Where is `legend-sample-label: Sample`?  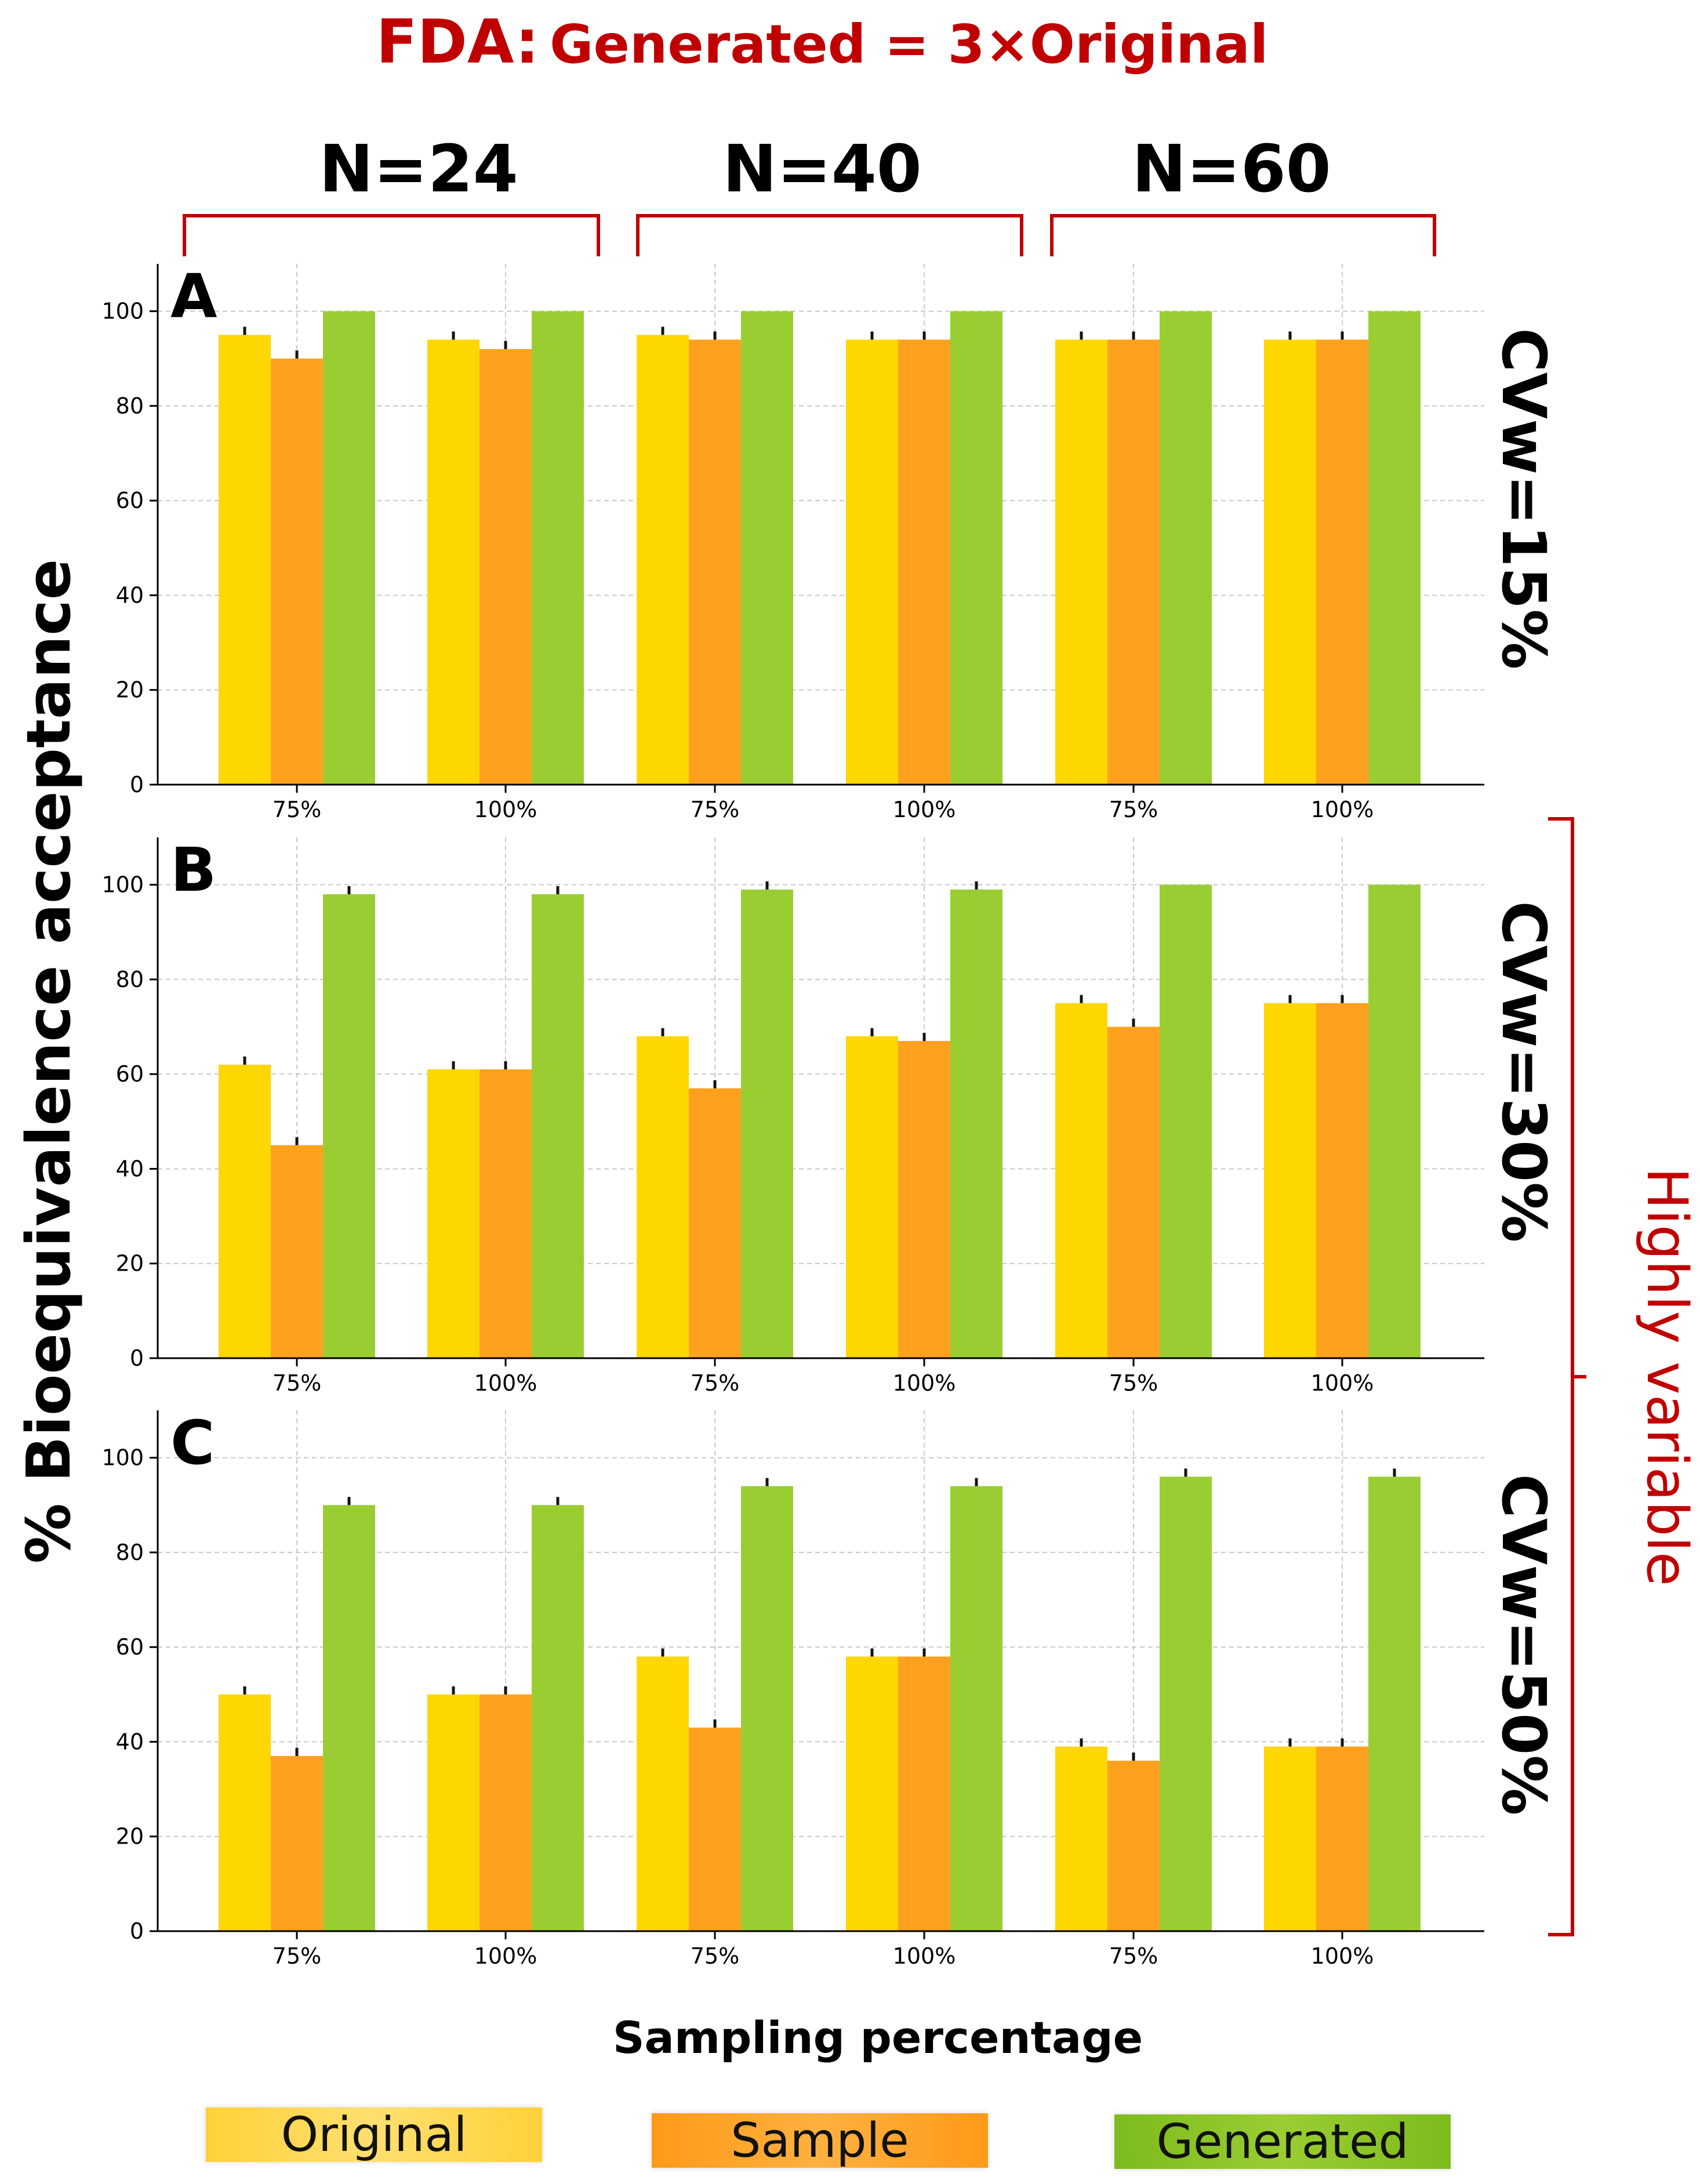
legend-sample-label: Sample is located at coordinates (820, 2140).